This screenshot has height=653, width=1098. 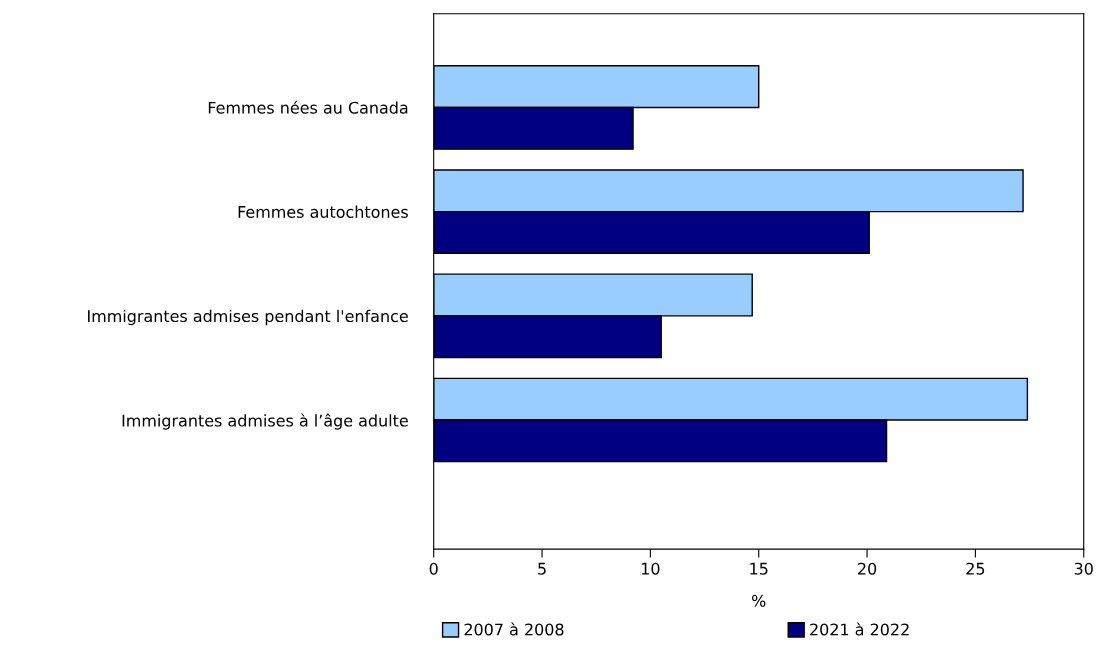 I want to click on x-axis-title: %, so click(x=759, y=600).